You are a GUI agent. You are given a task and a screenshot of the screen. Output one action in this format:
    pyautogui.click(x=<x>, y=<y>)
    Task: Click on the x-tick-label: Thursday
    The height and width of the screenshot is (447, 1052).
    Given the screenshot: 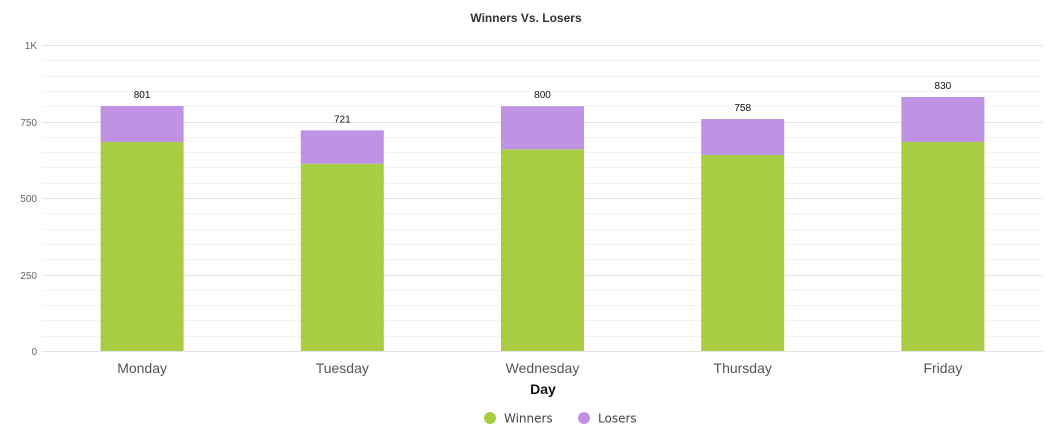 What is the action you would take?
    pyautogui.click(x=743, y=368)
    